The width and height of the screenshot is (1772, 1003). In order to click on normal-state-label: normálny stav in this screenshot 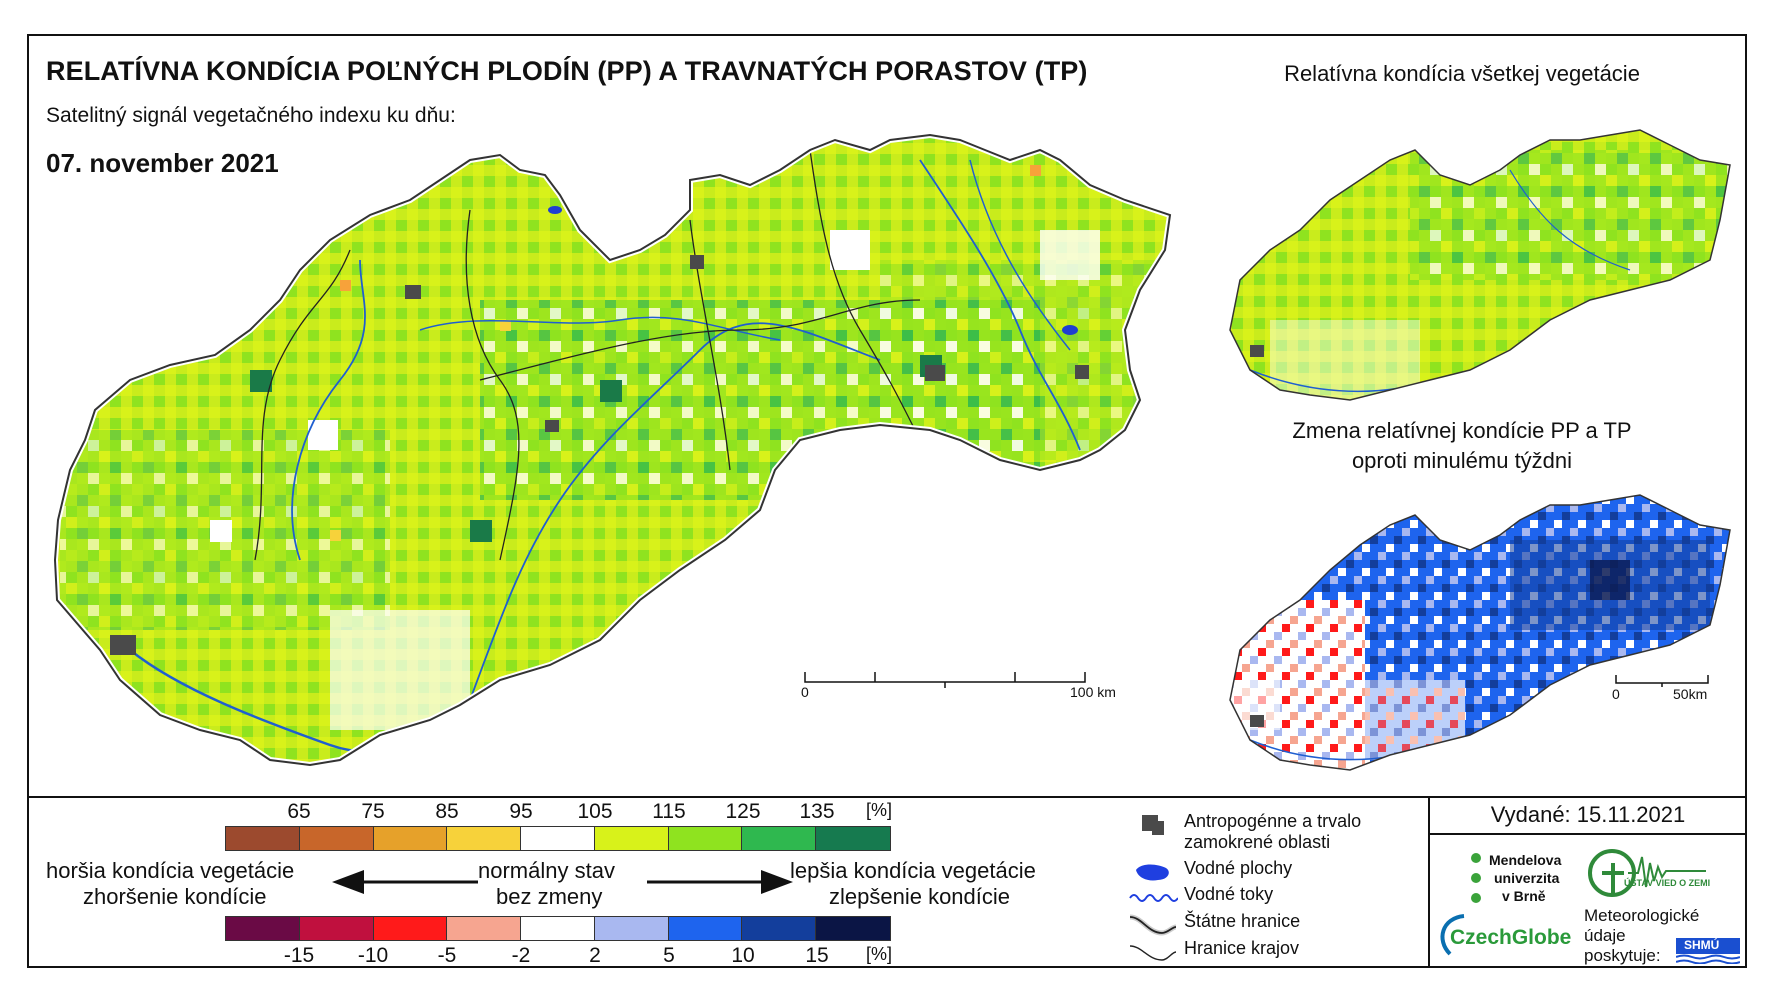, I will do `click(546, 870)`.